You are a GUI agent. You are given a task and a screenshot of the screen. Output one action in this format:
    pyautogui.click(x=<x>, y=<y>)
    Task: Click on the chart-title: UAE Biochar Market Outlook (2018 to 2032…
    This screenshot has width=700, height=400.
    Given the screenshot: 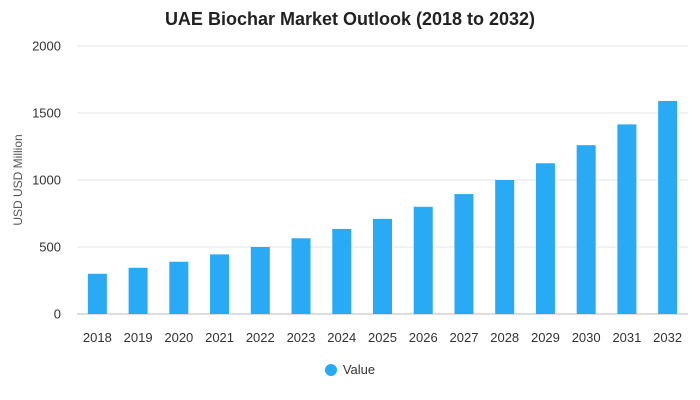 What is the action you would take?
    pyautogui.click(x=350, y=19)
    